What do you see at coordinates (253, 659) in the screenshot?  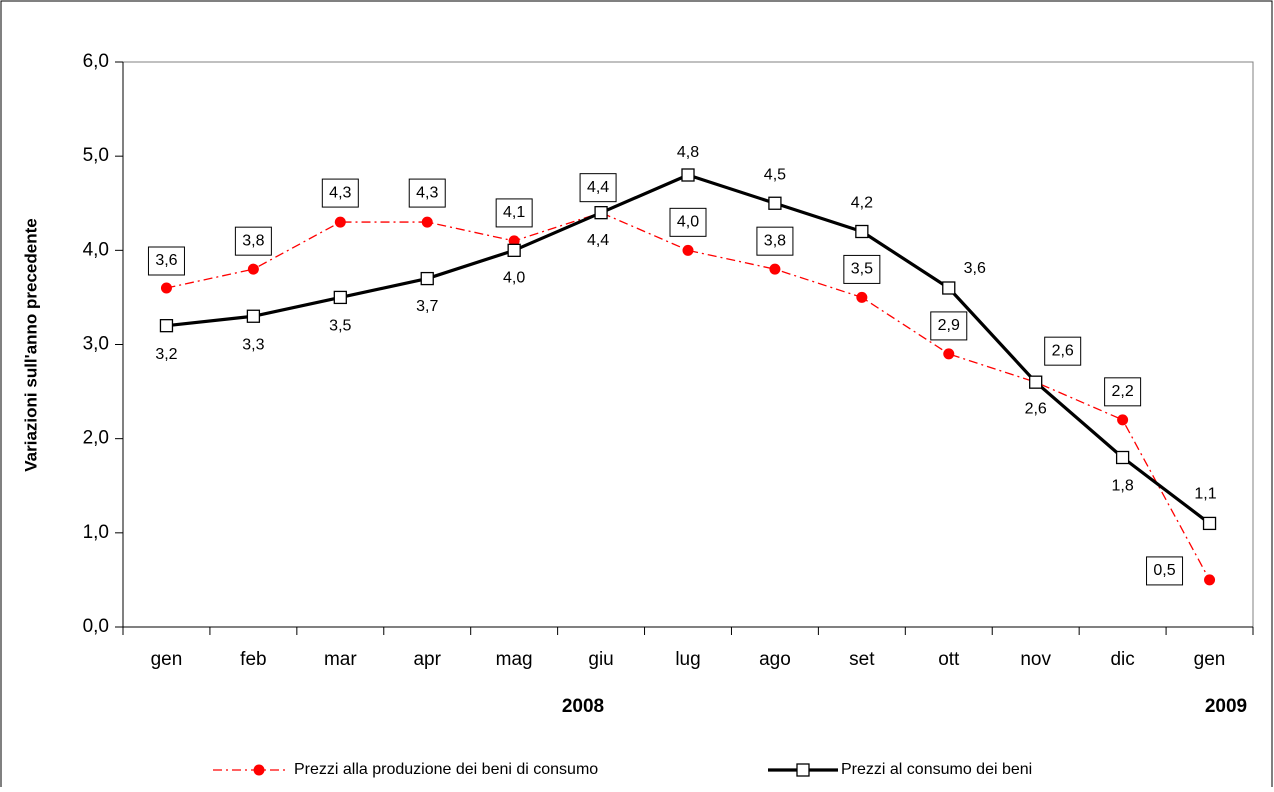 I see `x-tick-label: feb` at bounding box center [253, 659].